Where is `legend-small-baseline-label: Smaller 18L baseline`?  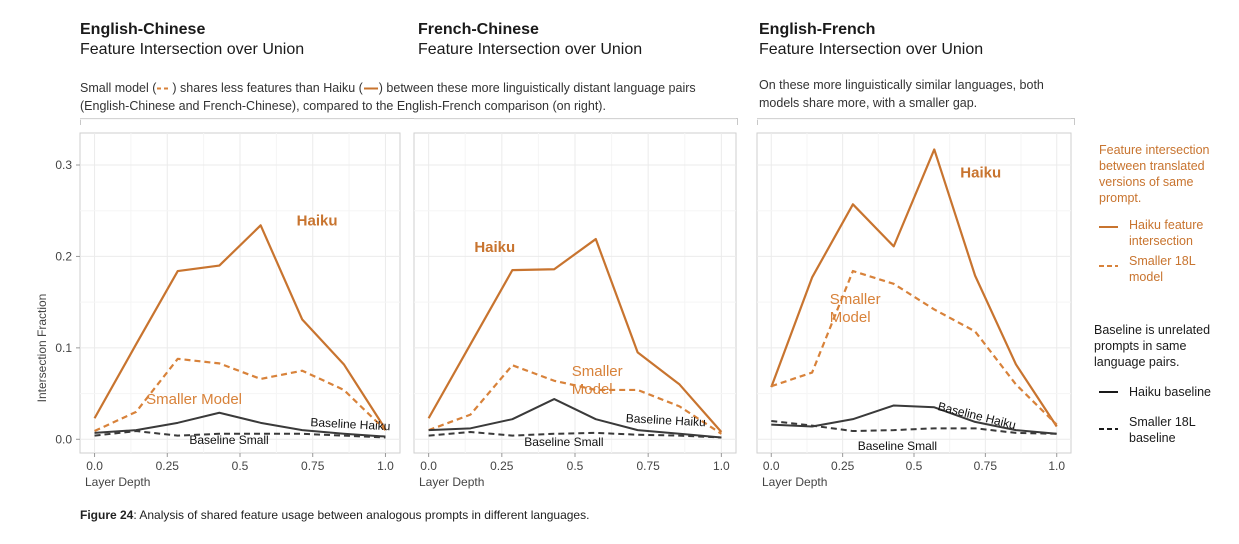 legend-small-baseline-label: Smaller 18L baseline is located at coordinates (1162, 430).